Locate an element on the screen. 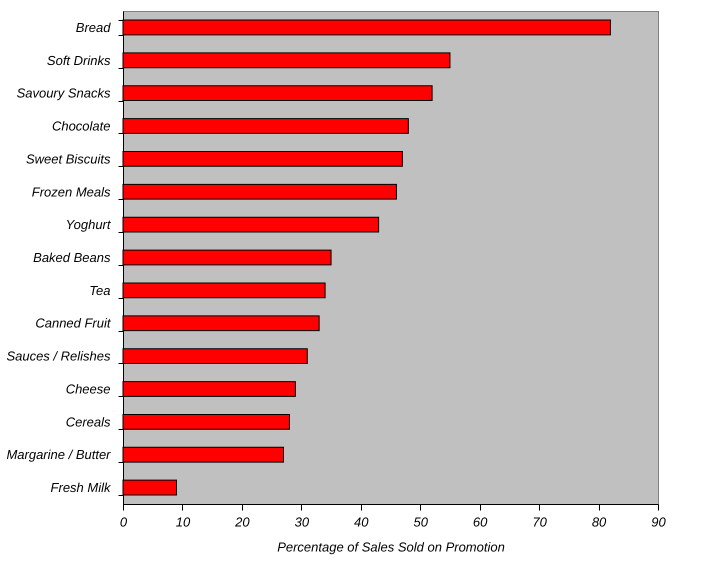  x-tick-label: 50 is located at coordinates (421, 522).